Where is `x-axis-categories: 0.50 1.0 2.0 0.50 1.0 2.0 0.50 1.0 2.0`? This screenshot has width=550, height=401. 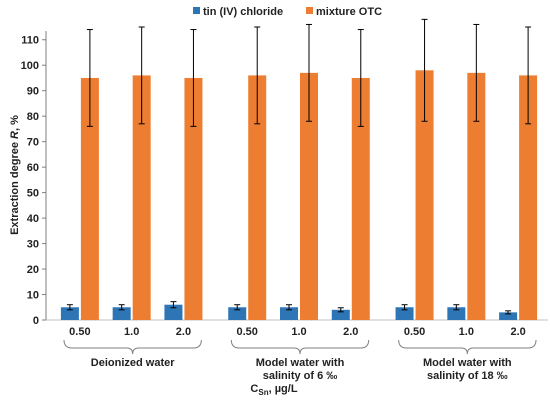 x-axis-categories: 0.50 1.0 2.0 0.50 1.0 2.0 0.50 1.0 2.0 is located at coordinates (297, 332).